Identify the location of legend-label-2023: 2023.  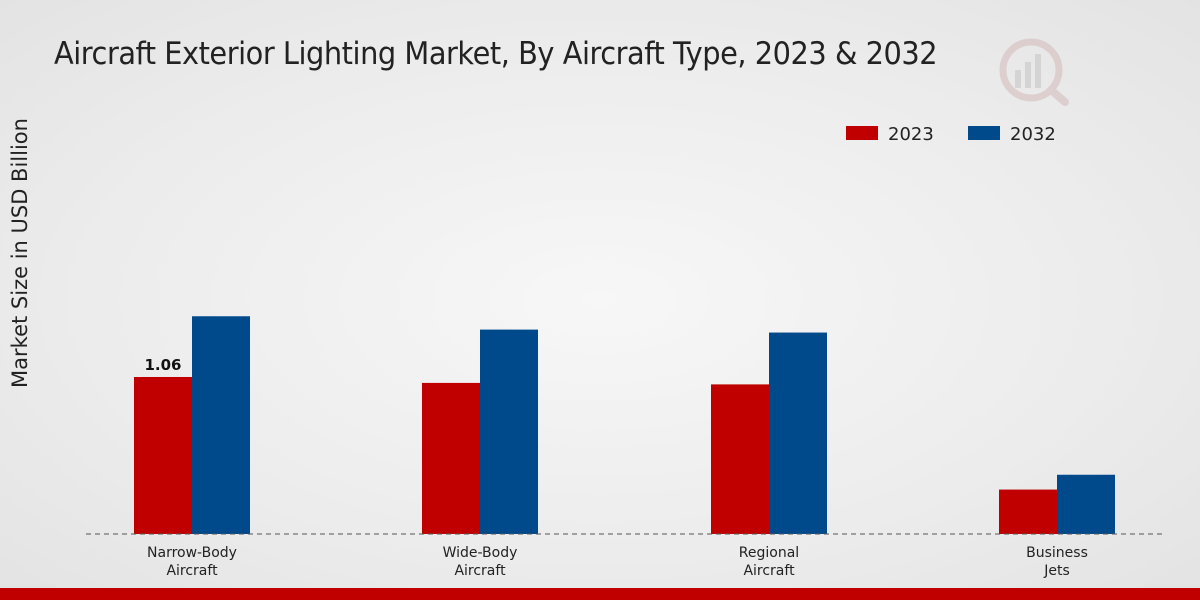
(911, 134).